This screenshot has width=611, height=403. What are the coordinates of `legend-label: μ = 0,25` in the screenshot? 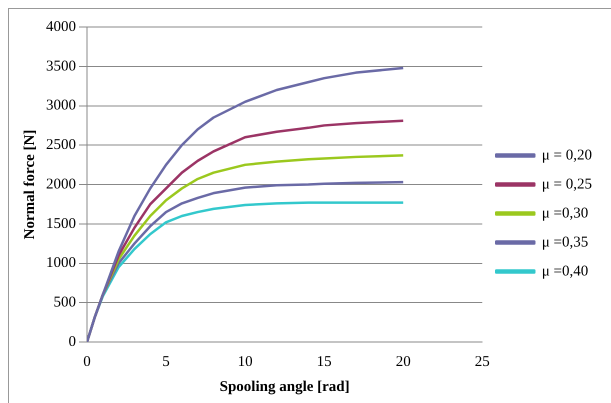 It's located at (567, 184).